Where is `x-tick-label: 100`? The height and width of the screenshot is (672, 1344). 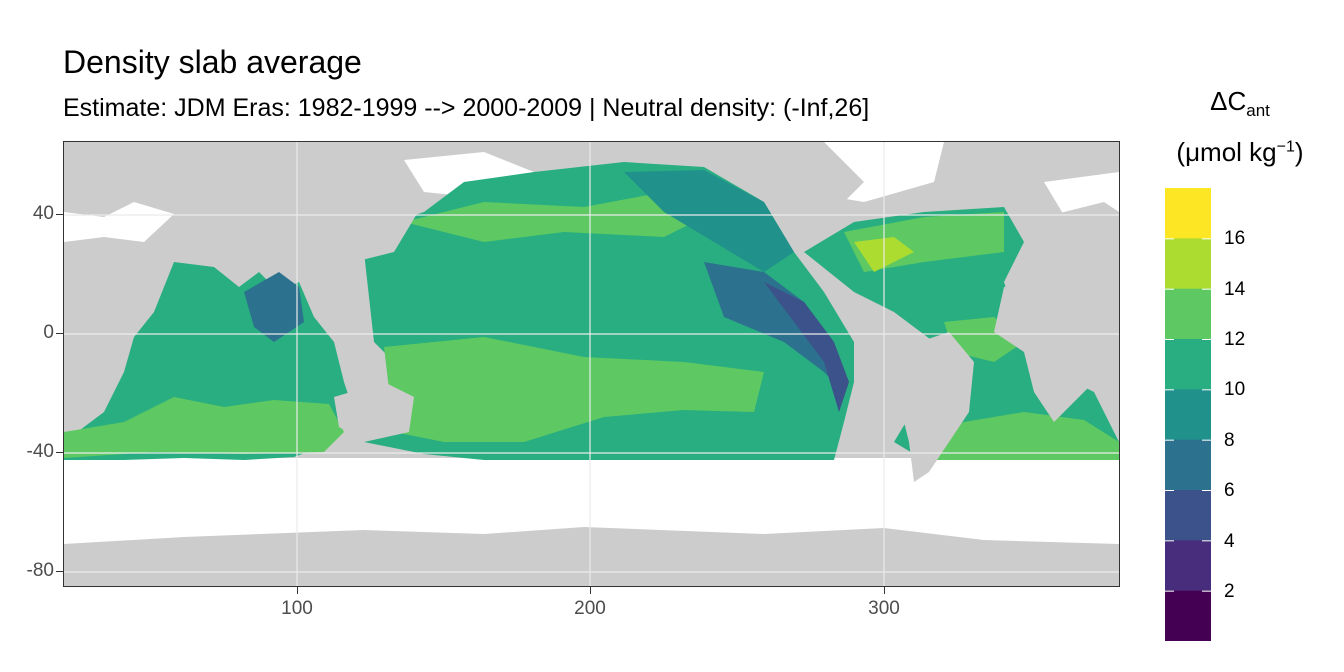 x-tick-label: 100 is located at coordinates (297, 608).